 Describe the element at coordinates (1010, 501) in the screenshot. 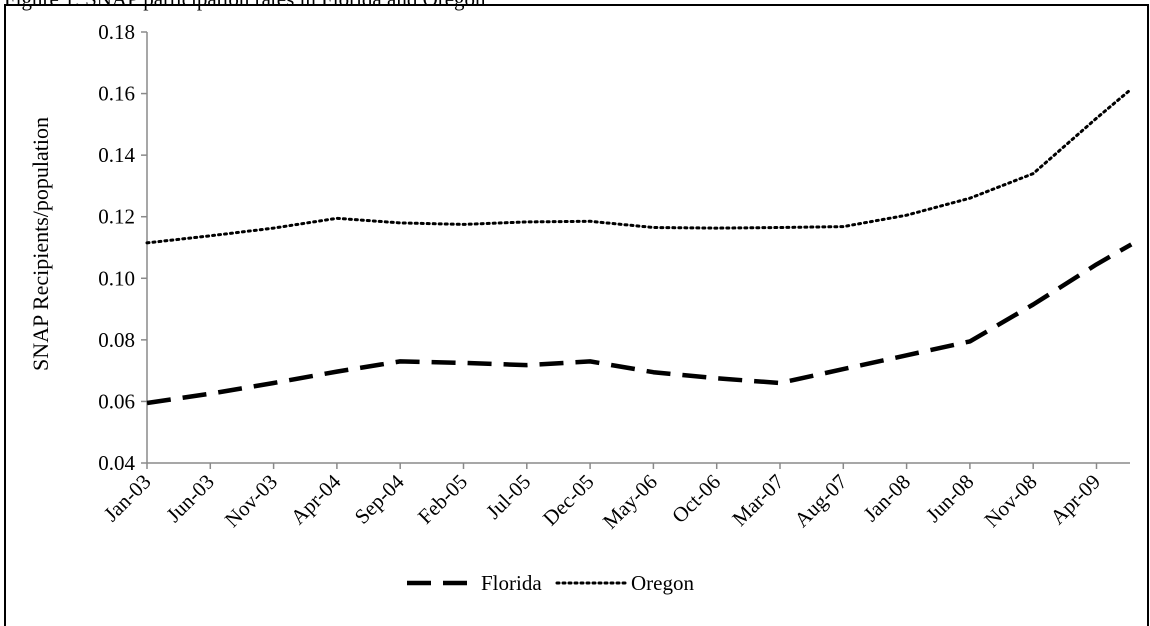

I see `x-tick-label: Nov-08` at that location.